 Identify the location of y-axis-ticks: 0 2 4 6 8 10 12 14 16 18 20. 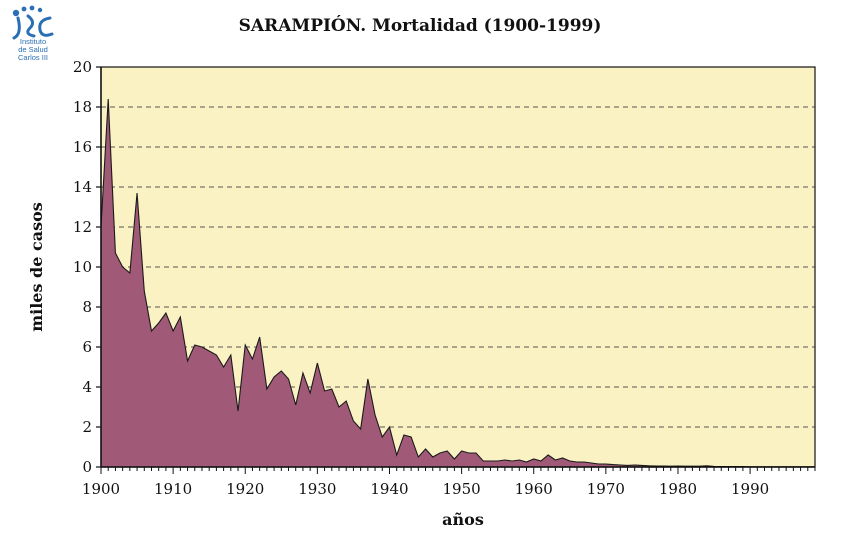
(87, 267).